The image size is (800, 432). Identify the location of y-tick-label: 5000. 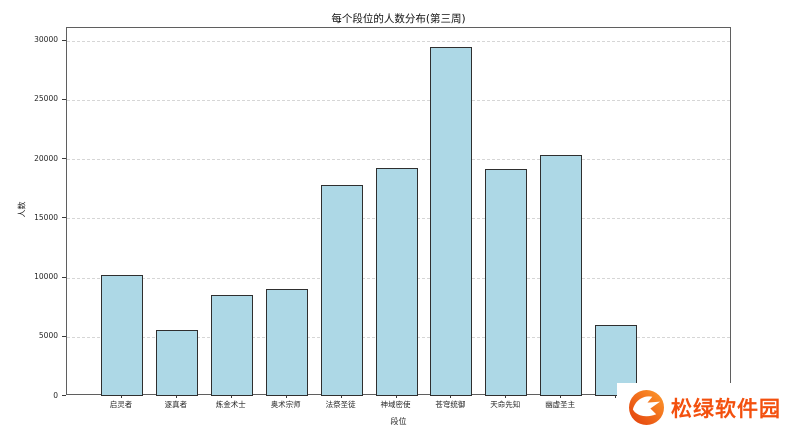
(48, 336).